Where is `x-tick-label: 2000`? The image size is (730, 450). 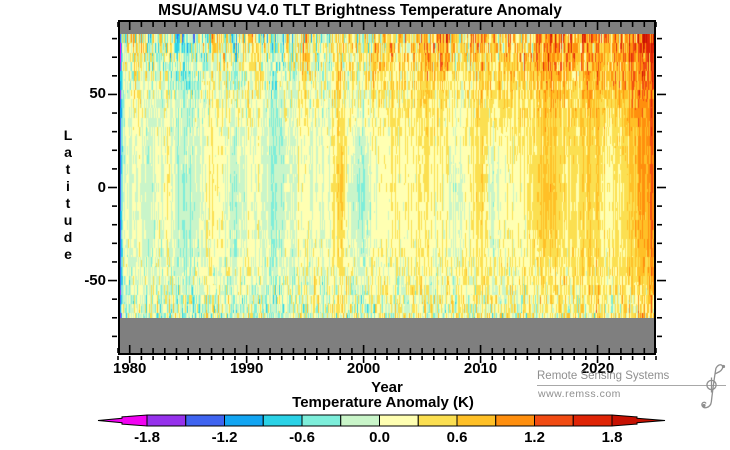
x-tick-label: 2000 is located at coordinates (363, 368).